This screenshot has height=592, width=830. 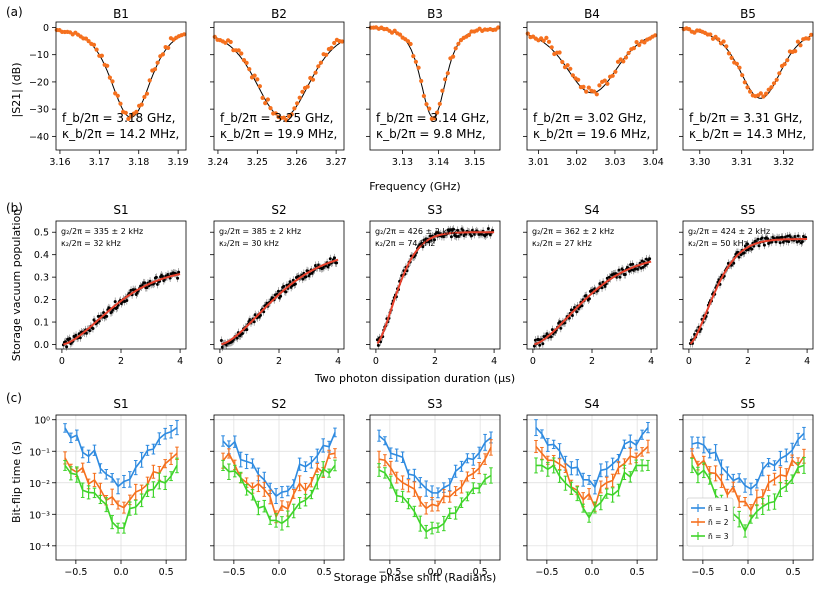 What do you see at coordinates (414, 186) in the screenshot?
I see `row-a-xlabel: Frequency (GHz)` at bounding box center [414, 186].